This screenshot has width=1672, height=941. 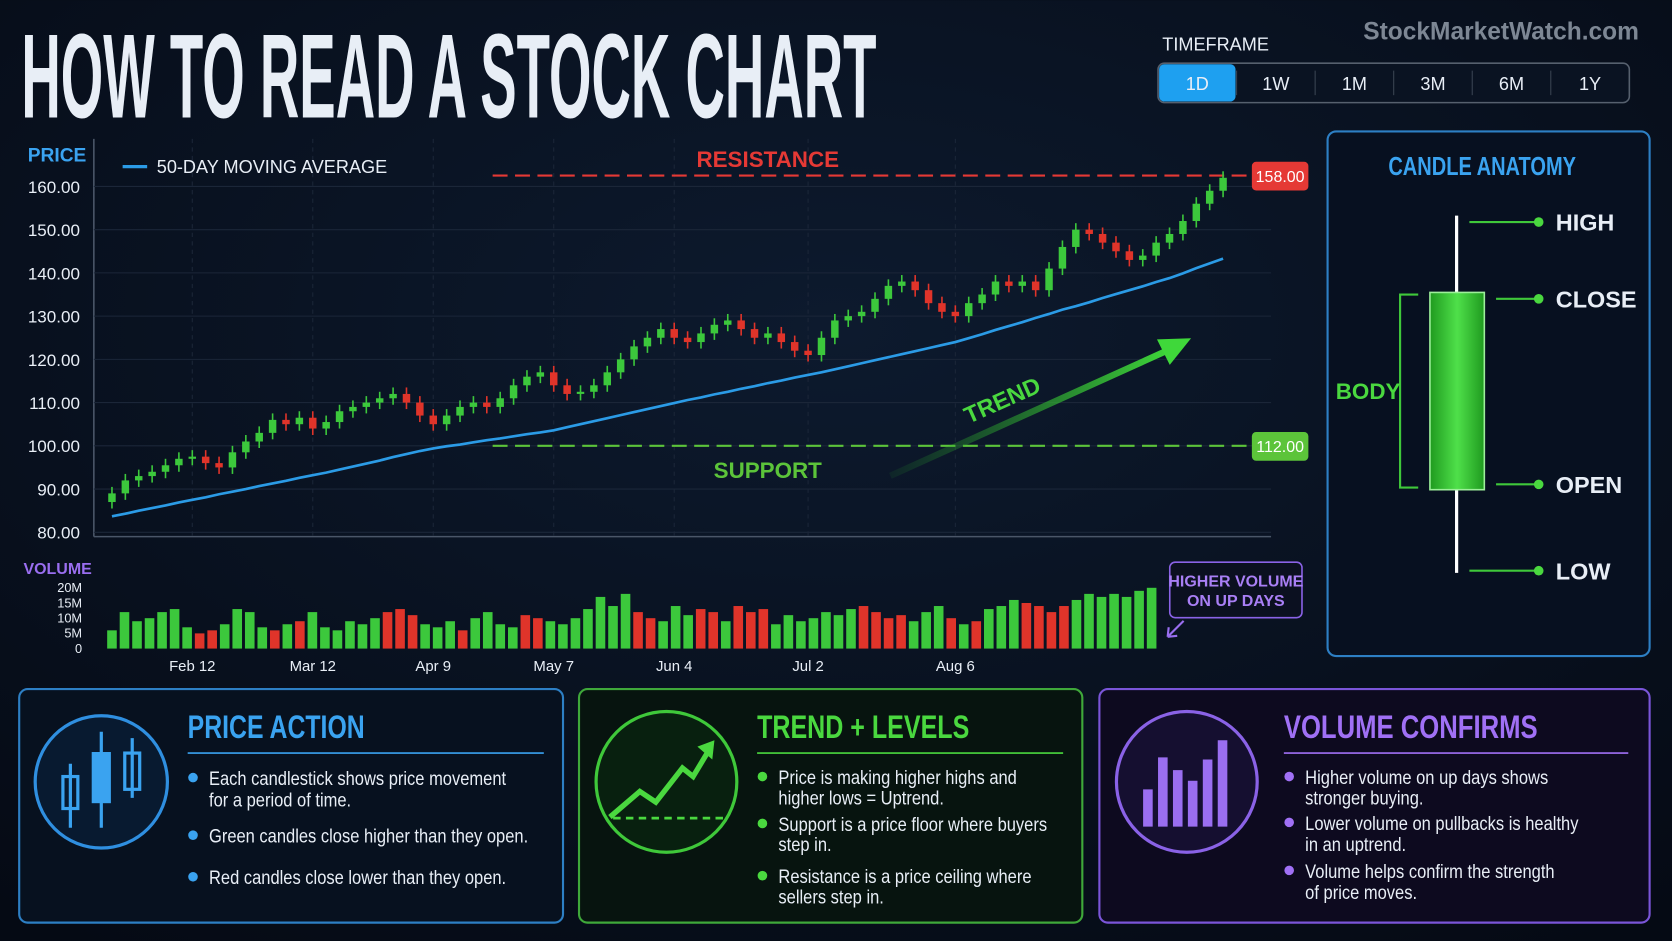 What do you see at coordinates (1197, 83) in the screenshot?
I see `timeframe-button: 1D` at bounding box center [1197, 83].